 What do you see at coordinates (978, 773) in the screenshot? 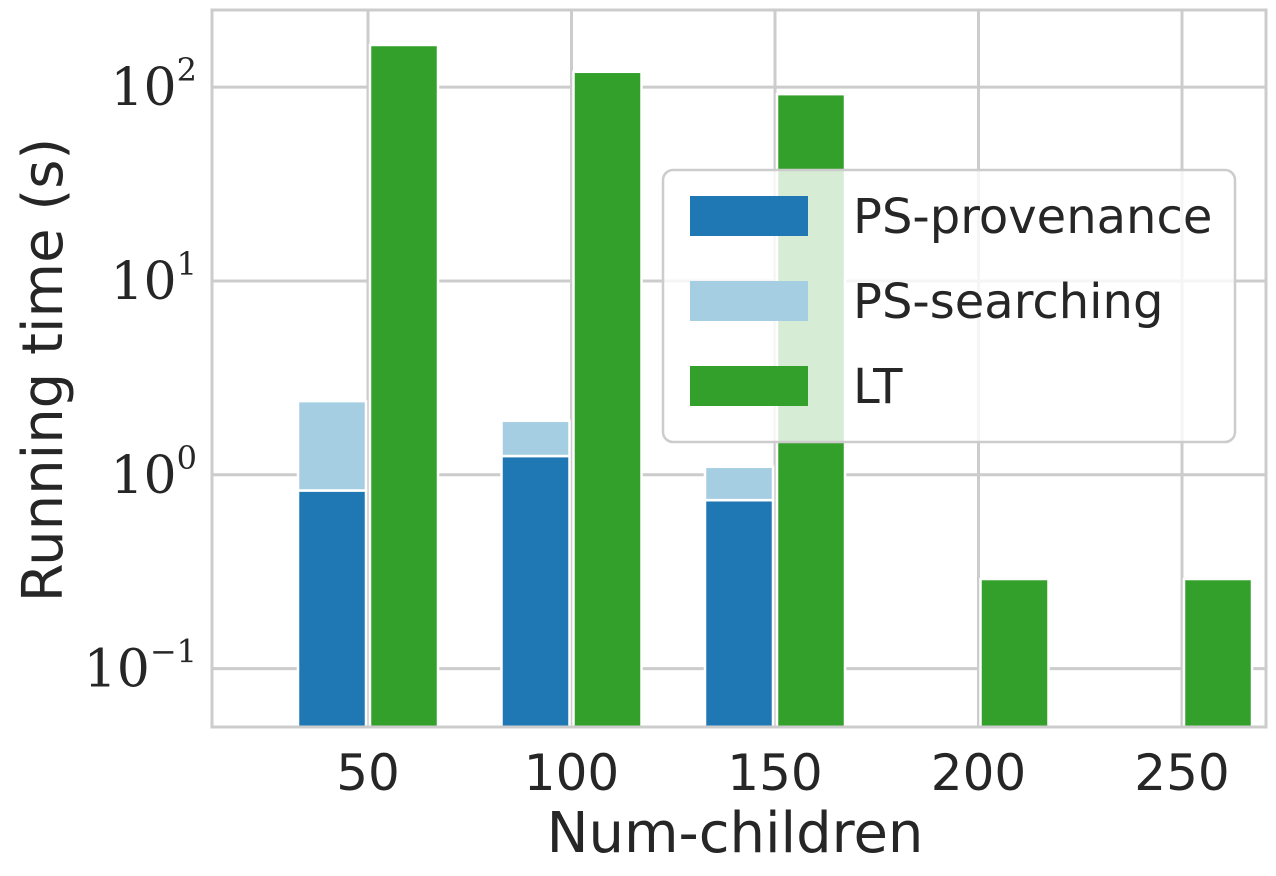
I see `x-tick-label-200: 200` at bounding box center [978, 773].